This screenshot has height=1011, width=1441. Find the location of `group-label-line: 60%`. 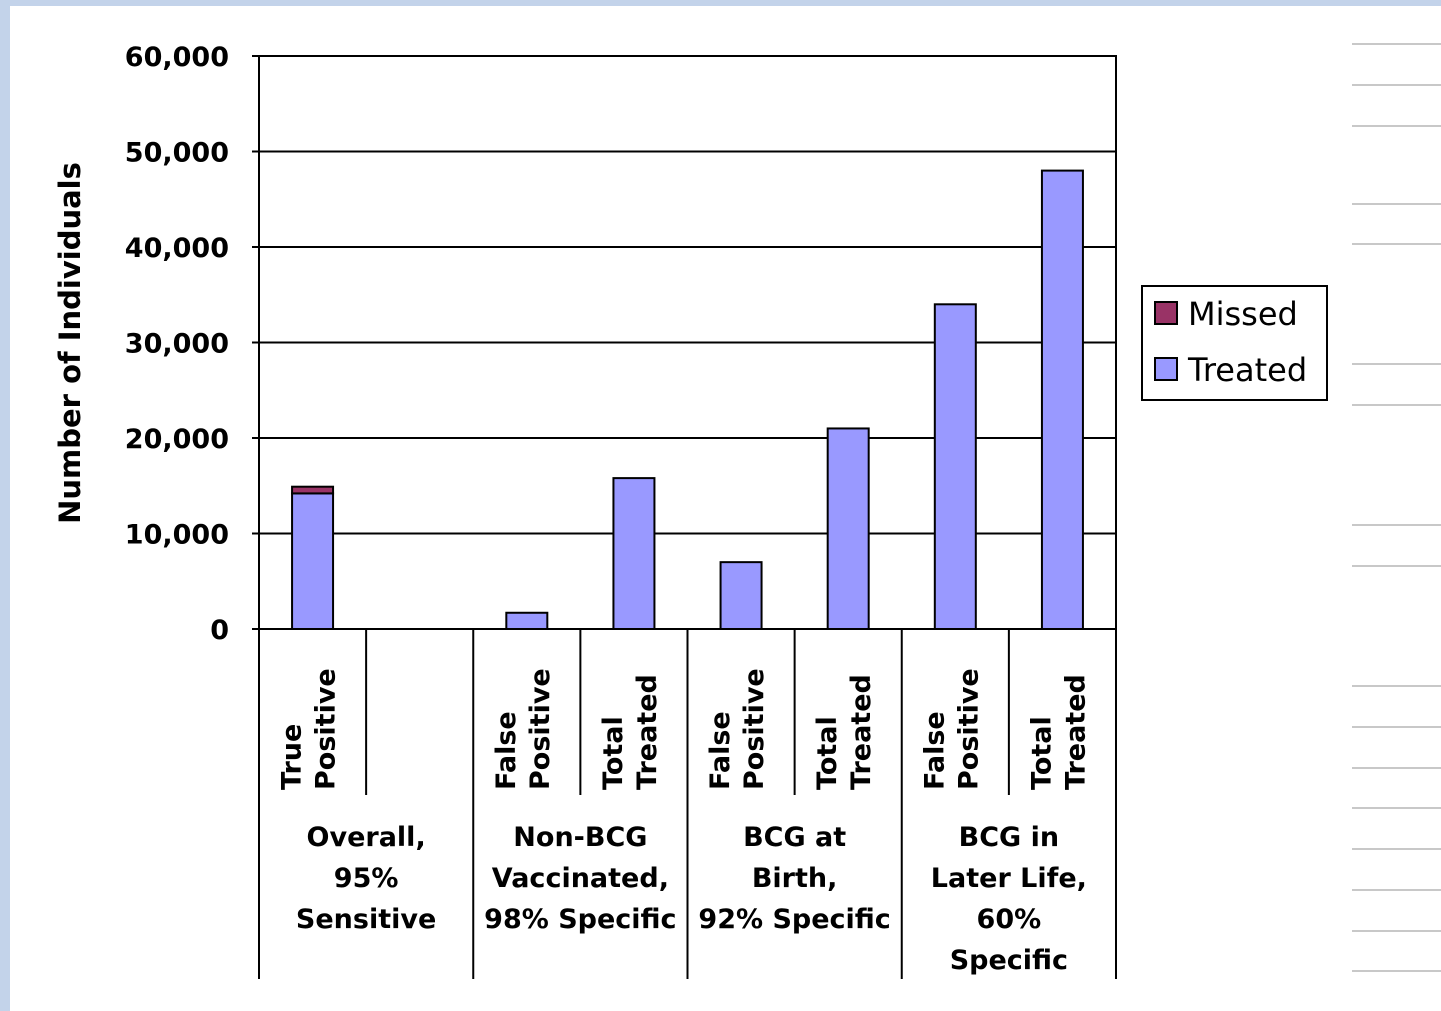

group-label-line: 60% is located at coordinates (1009, 919).